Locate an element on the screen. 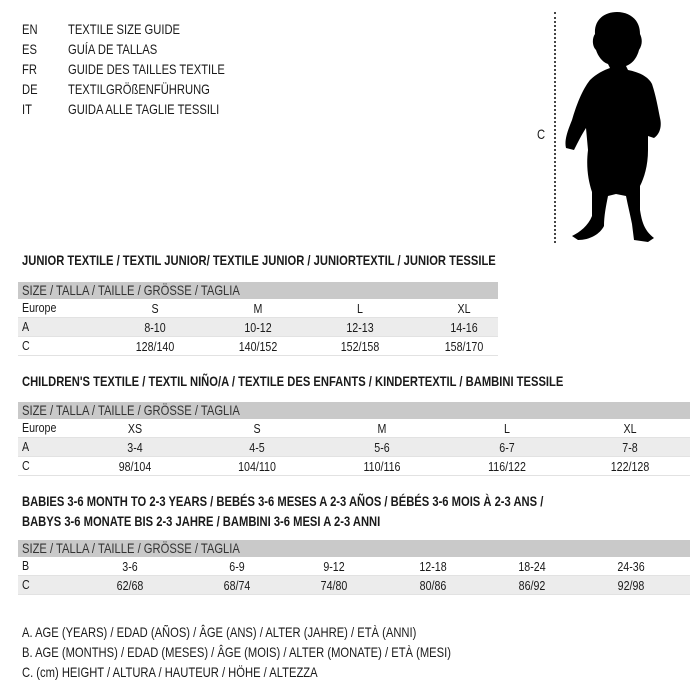 The image size is (700, 700). language-title: GUIDE DES TAILLES TEXTILE is located at coordinates (146, 69).